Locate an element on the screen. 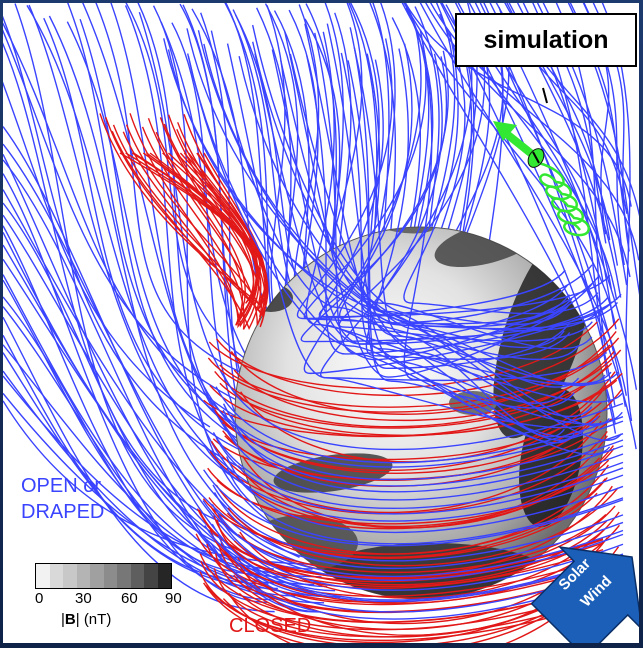 The height and width of the screenshot is (648, 643). colorbar-tick-60: 60 is located at coordinates (129, 598).